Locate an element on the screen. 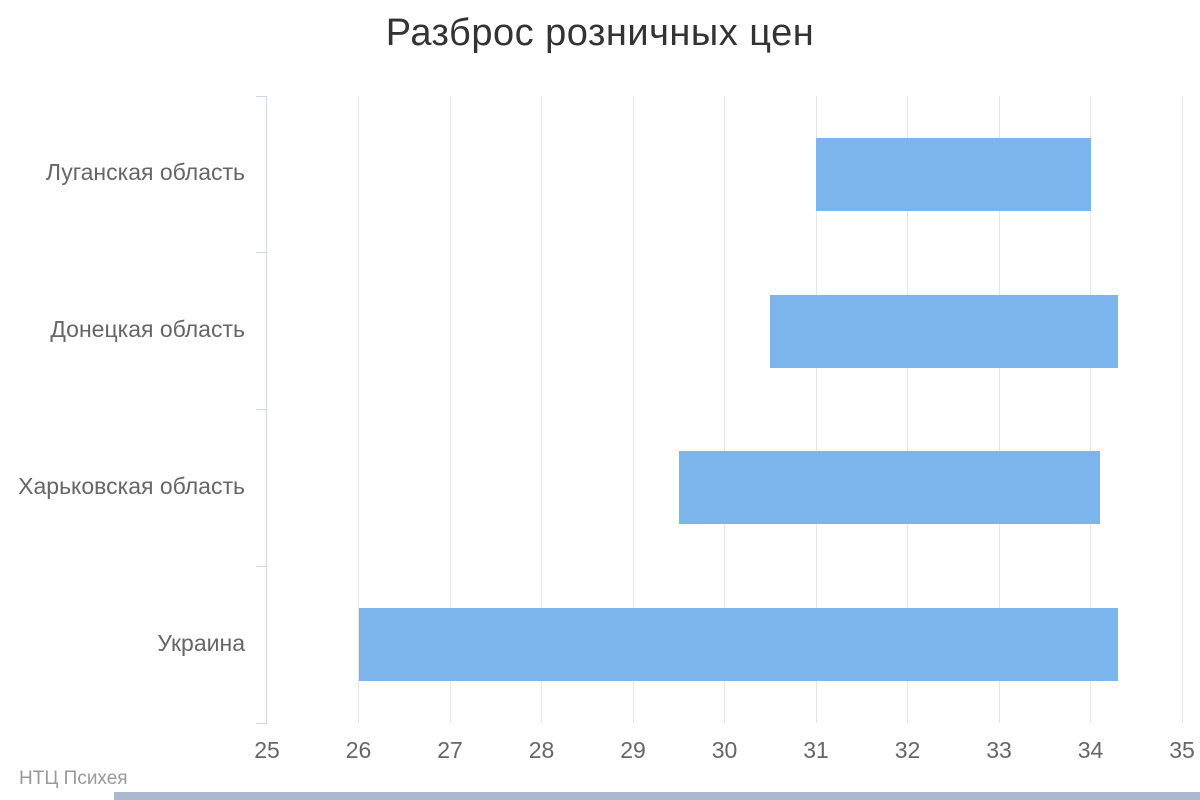  x-tick-label: 29 is located at coordinates (633, 750).